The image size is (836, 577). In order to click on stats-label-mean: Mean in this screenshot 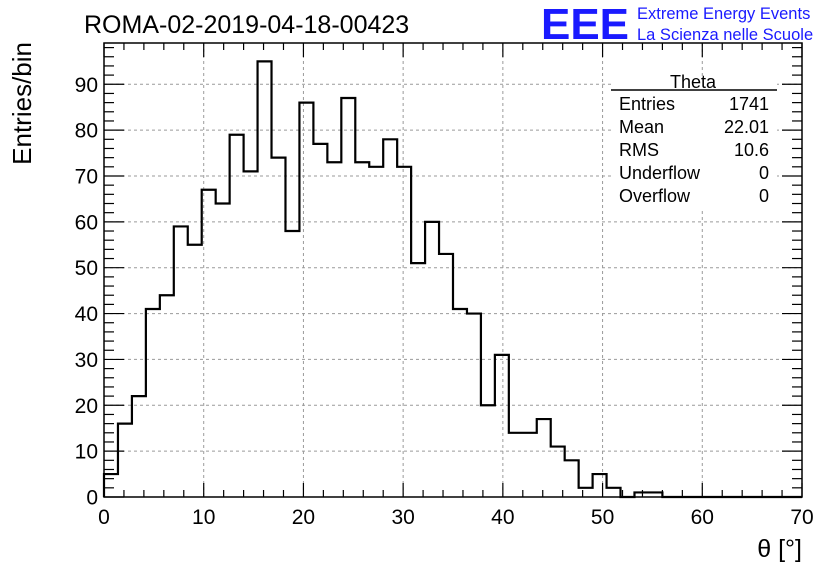, I will do `click(641, 127)`.